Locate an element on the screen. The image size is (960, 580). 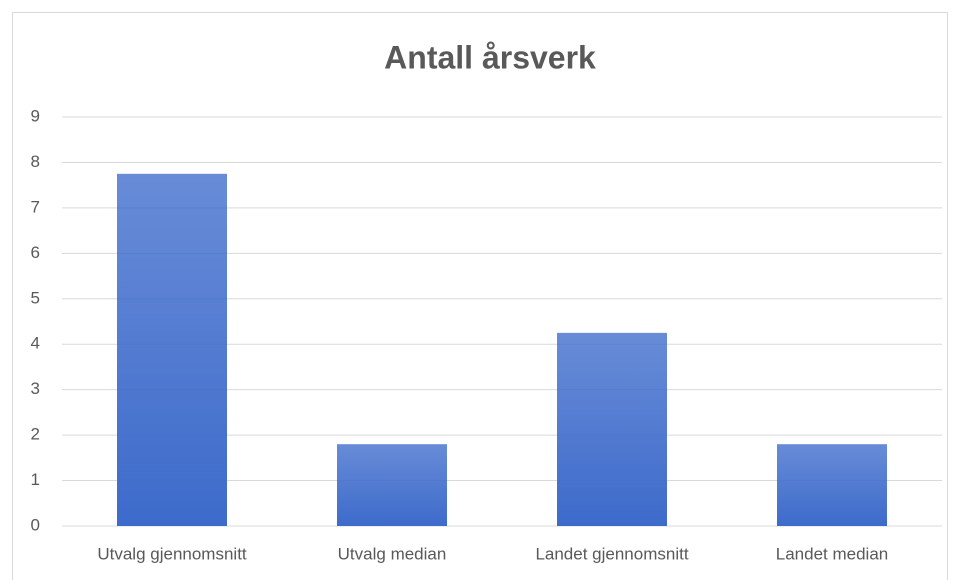
x-tick-label: Landet median is located at coordinates (832, 553).